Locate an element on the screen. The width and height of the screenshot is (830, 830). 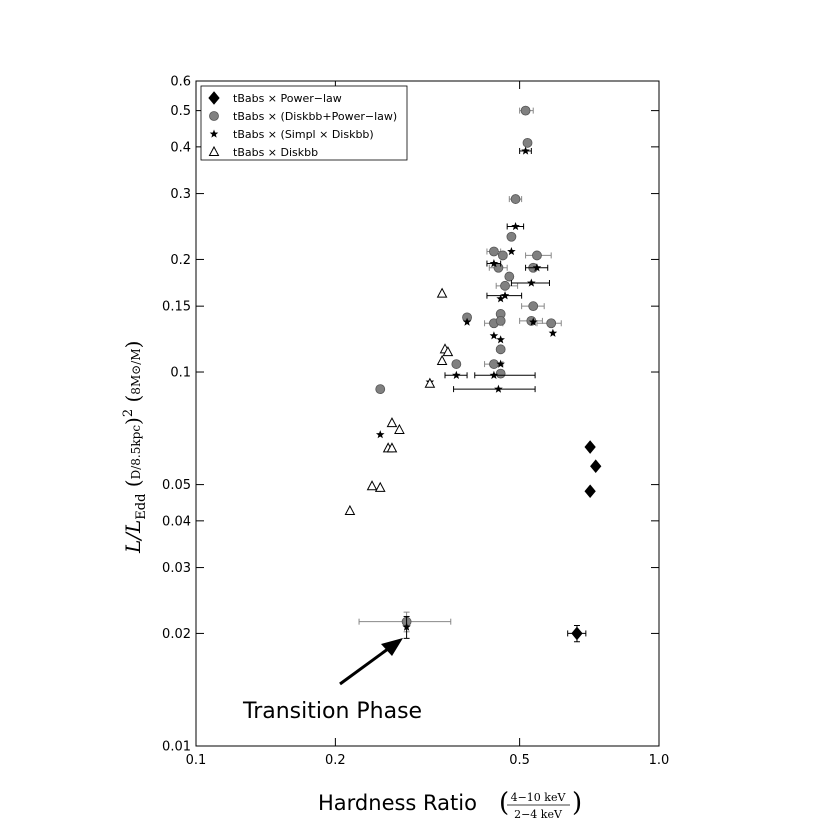
y-tick-label: 0.5 is located at coordinates (180, 111).